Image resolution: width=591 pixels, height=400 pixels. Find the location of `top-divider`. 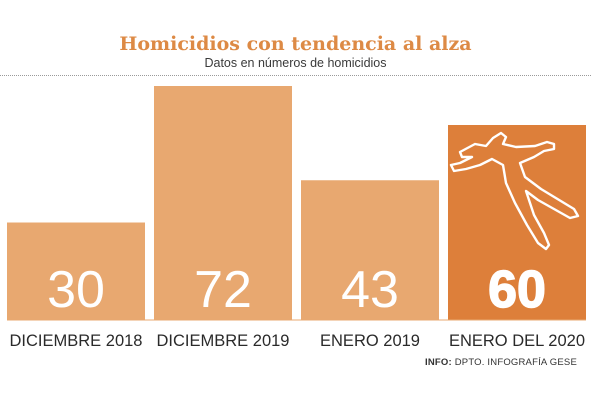

top-divider is located at coordinates (295, 75).